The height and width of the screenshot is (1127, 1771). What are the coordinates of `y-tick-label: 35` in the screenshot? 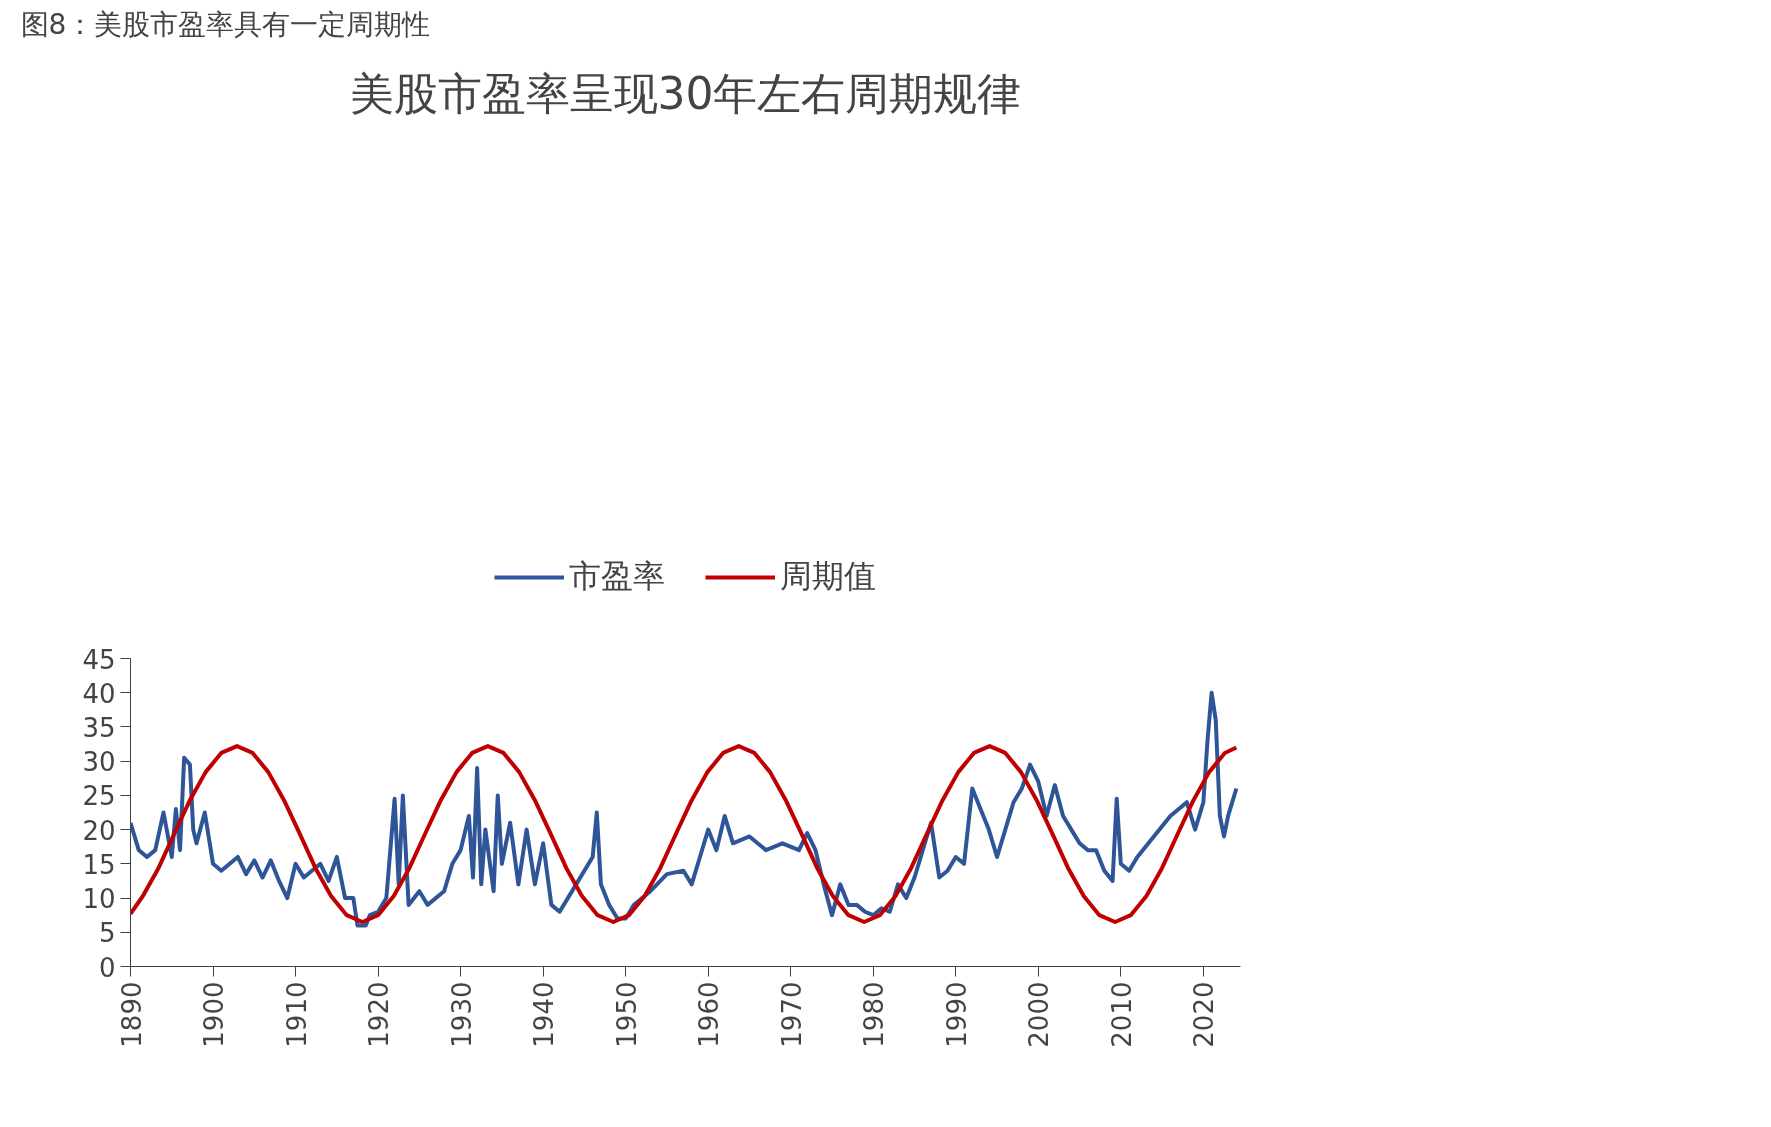 It's located at (99, 727).